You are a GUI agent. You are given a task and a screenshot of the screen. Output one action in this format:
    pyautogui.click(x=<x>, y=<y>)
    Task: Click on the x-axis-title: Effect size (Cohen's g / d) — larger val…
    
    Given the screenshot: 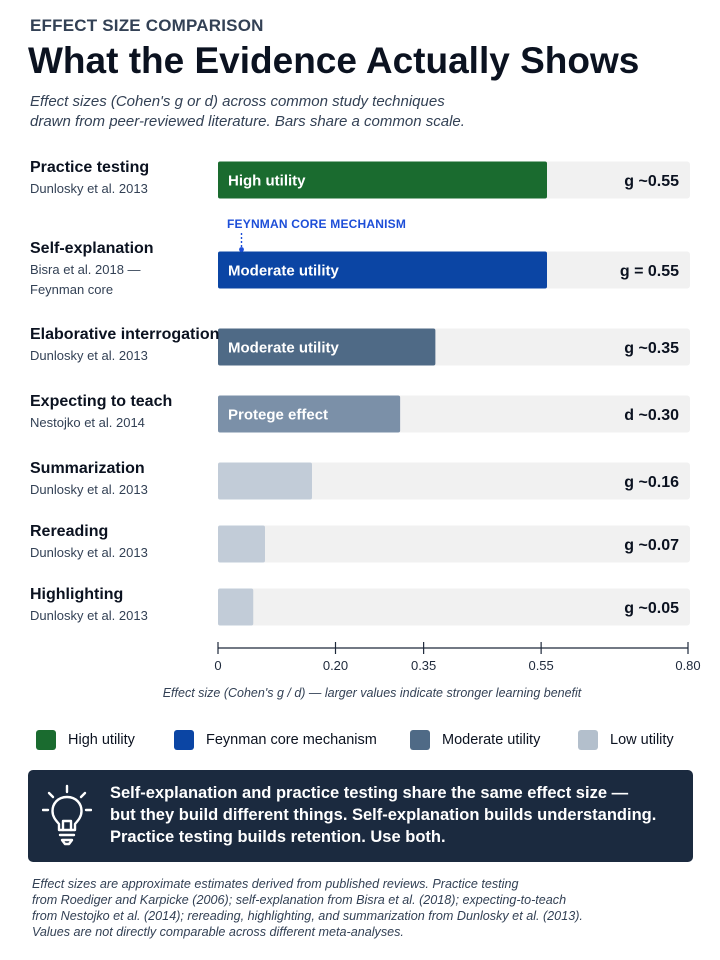 What is the action you would take?
    pyautogui.click(x=372, y=693)
    